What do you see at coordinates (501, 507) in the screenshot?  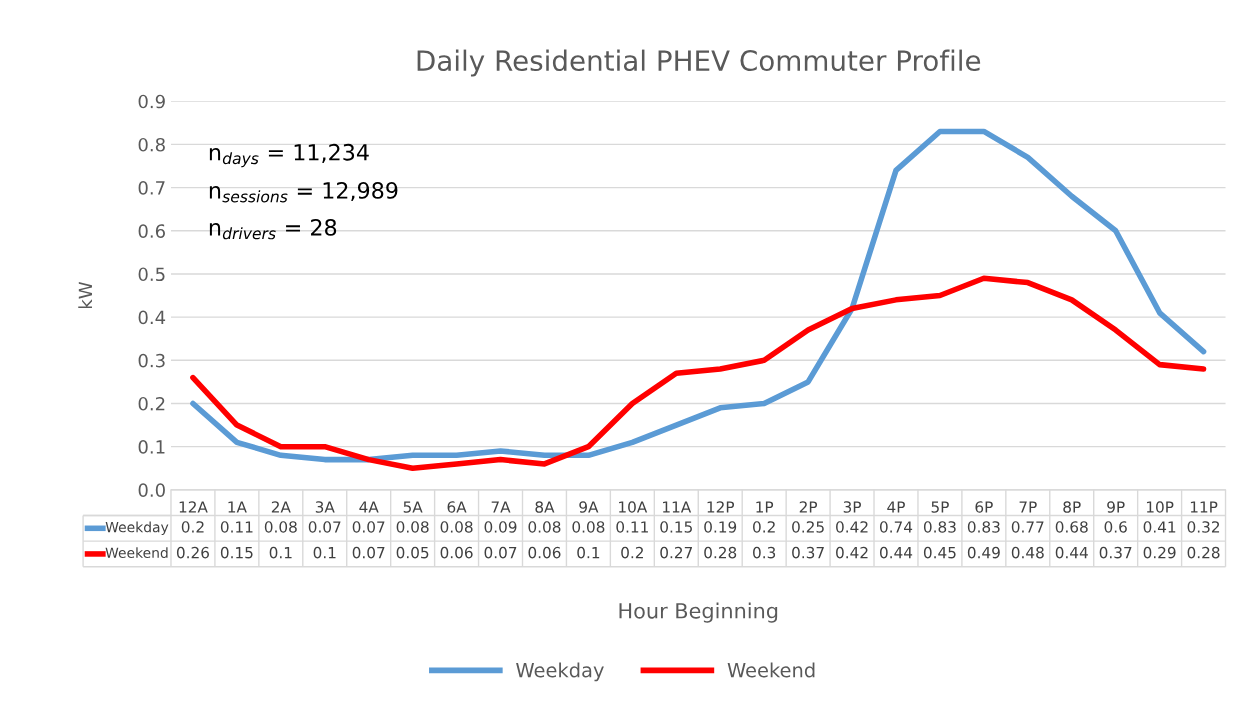 I see `x-tick-label: 7A` at bounding box center [501, 507].